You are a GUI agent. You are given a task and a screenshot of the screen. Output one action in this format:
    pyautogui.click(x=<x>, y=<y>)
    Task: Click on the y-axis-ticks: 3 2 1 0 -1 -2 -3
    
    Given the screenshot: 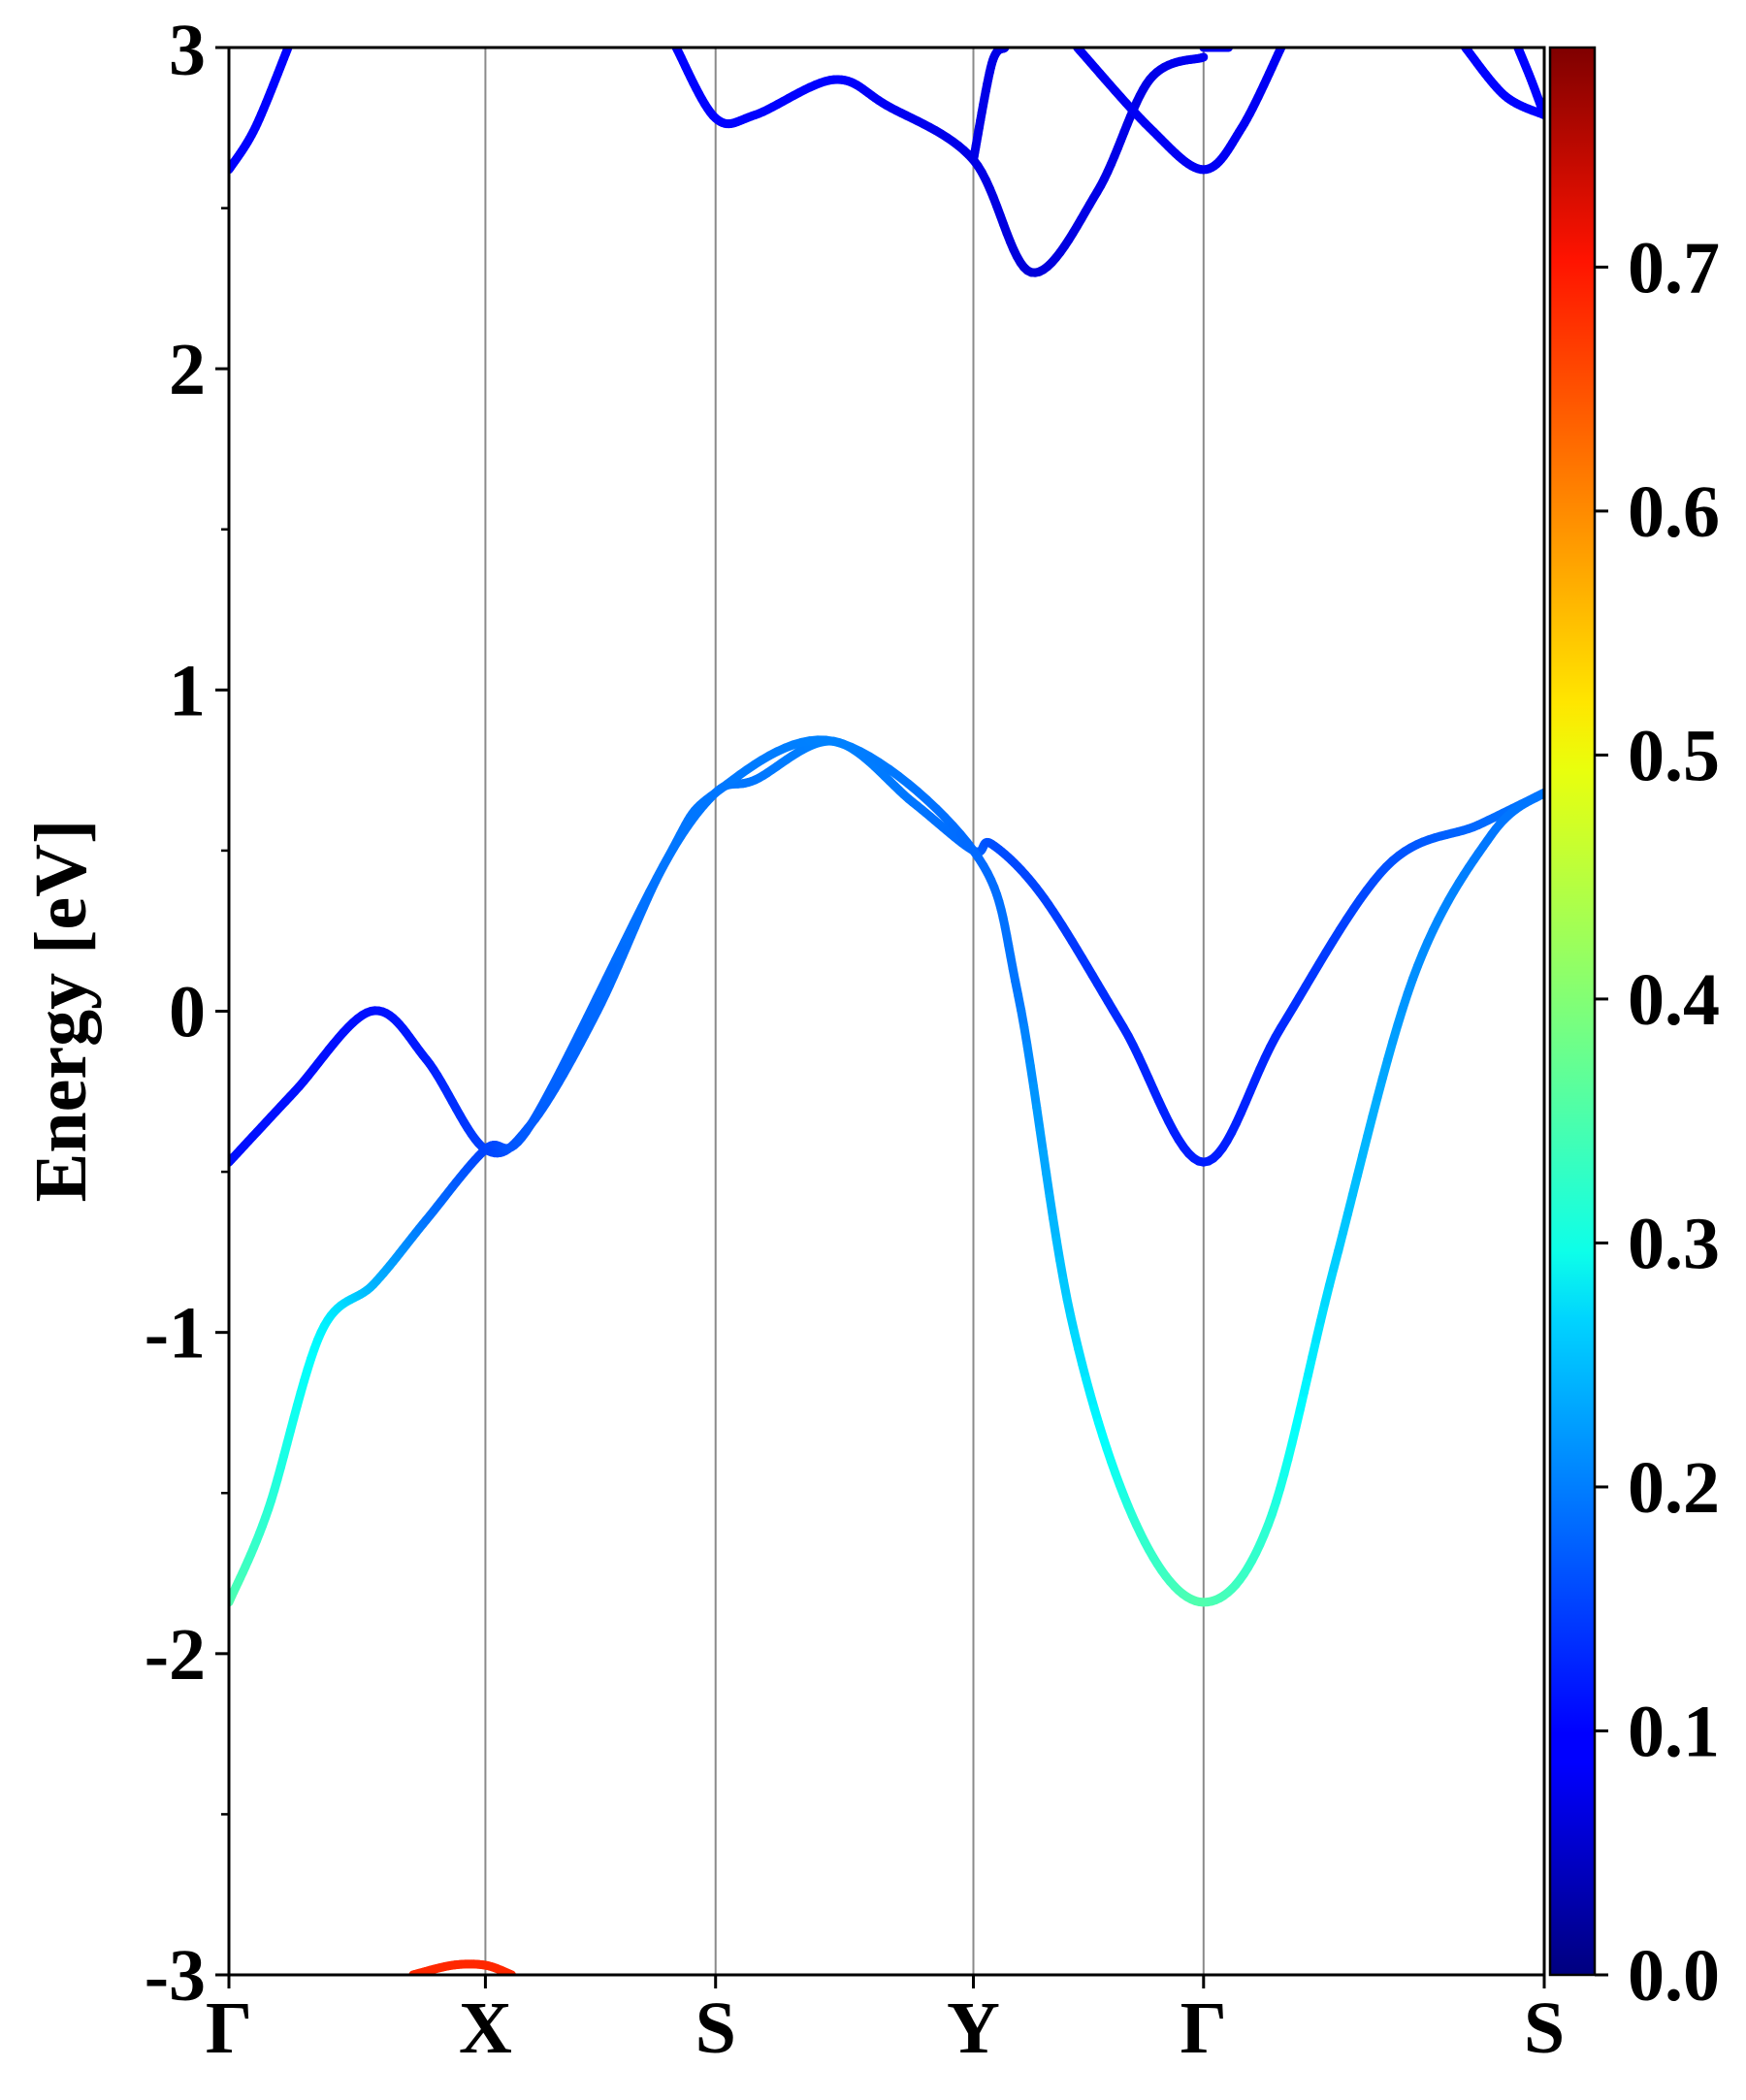 What is the action you would take?
    pyautogui.click(x=187, y=1013)
    